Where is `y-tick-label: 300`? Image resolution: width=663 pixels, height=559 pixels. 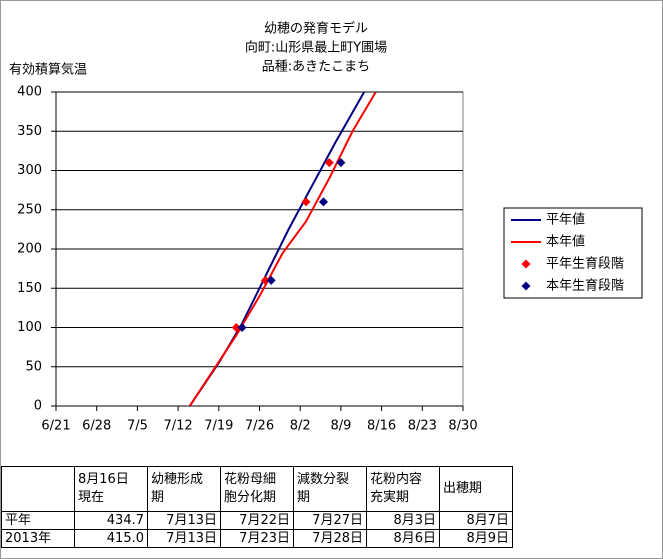
y-tick-label: 300 is located at coordinates (29, 170).